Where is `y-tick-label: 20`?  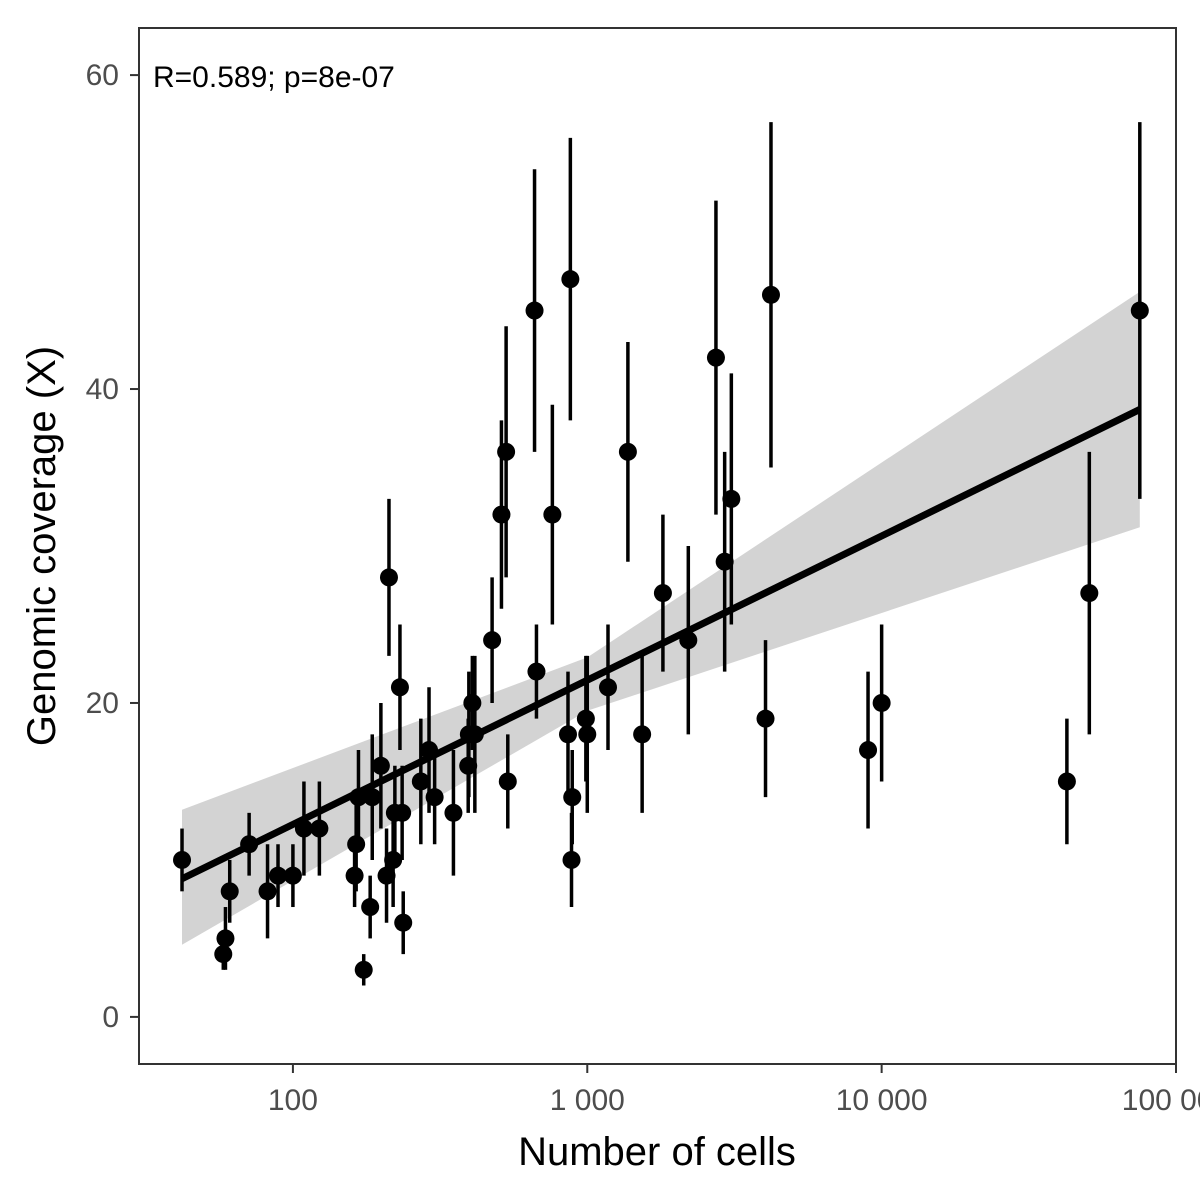 y-tick-label: 20 is located at coordinates (102, 703).